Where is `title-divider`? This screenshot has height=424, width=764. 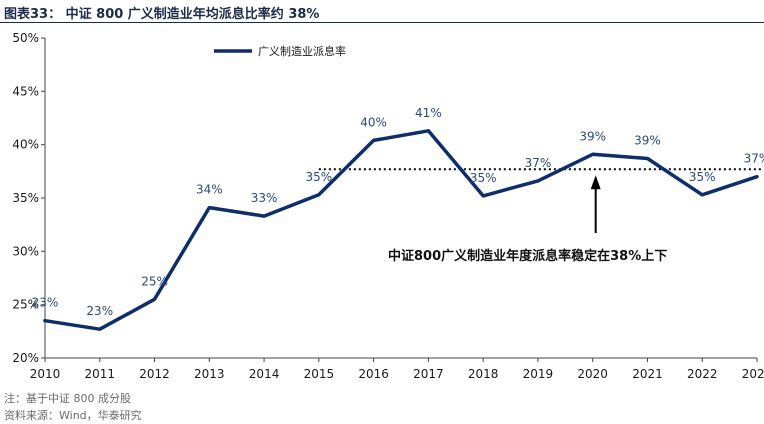
title-divider is located at coordinates (382, 22).